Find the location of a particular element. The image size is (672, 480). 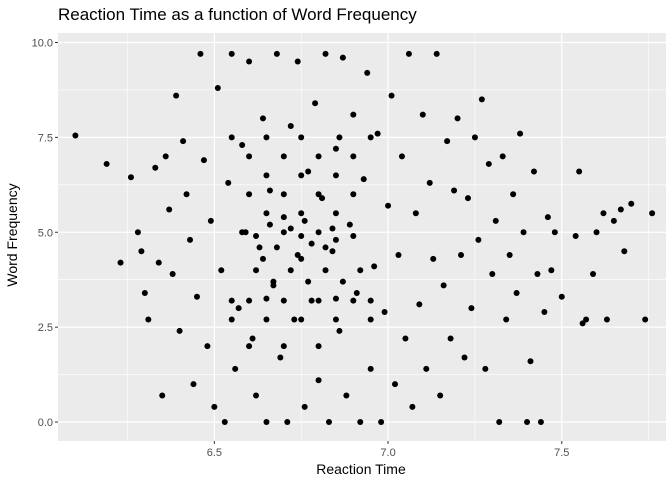

y-tick-label: 10.0 is located at coordinates (42, 43).